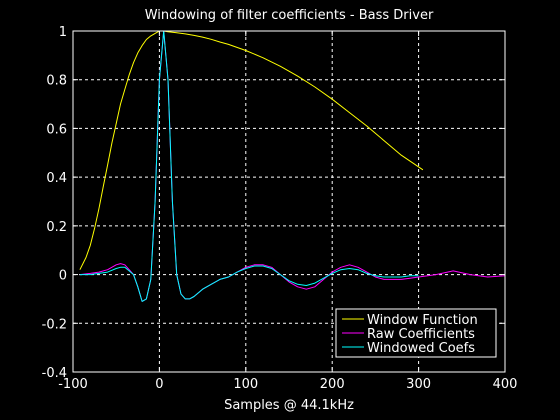  I want to click on x-tick-label: 200, so click(332, 384).